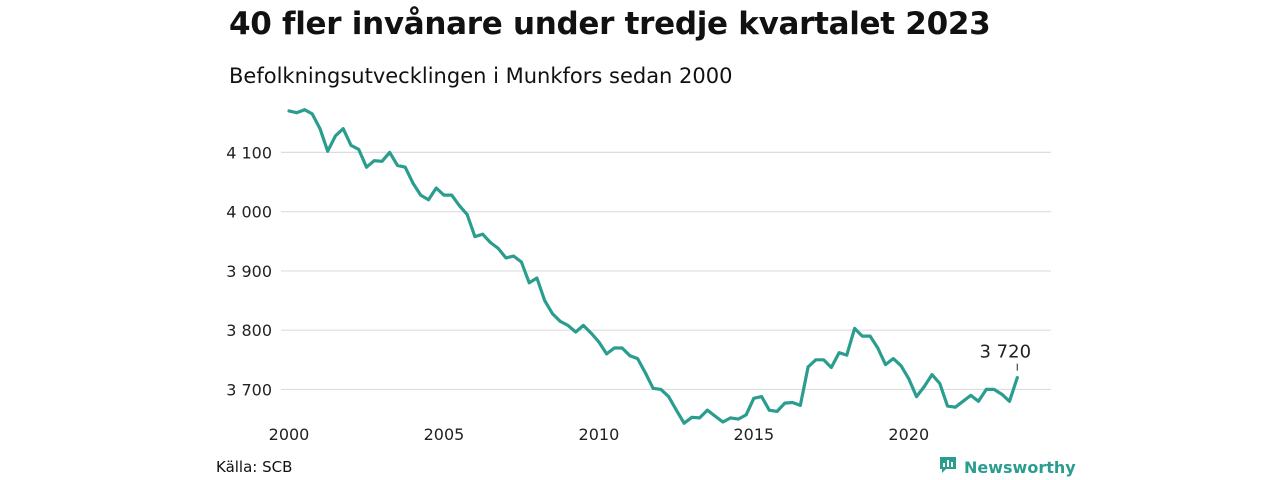  I want to click on y-tick-label: 4 100, so click(249, 152).